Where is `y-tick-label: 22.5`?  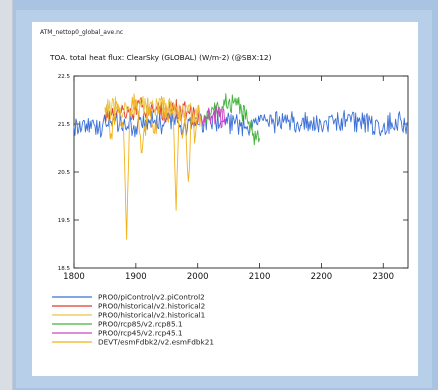 y-tick-label: 22.5 is located at coordinates (64, 77).